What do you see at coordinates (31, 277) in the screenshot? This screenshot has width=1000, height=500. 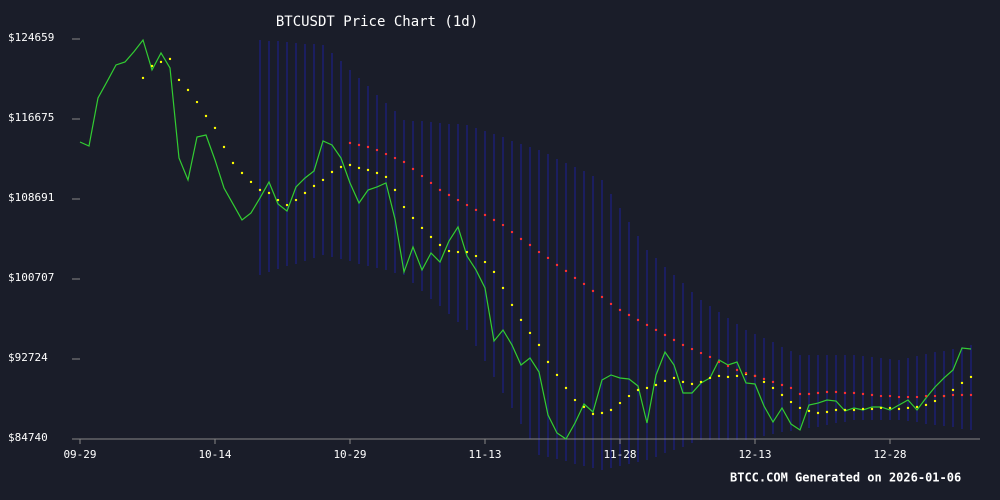 I see `y-tick-label: $100707` at bounding box center [31, 277].